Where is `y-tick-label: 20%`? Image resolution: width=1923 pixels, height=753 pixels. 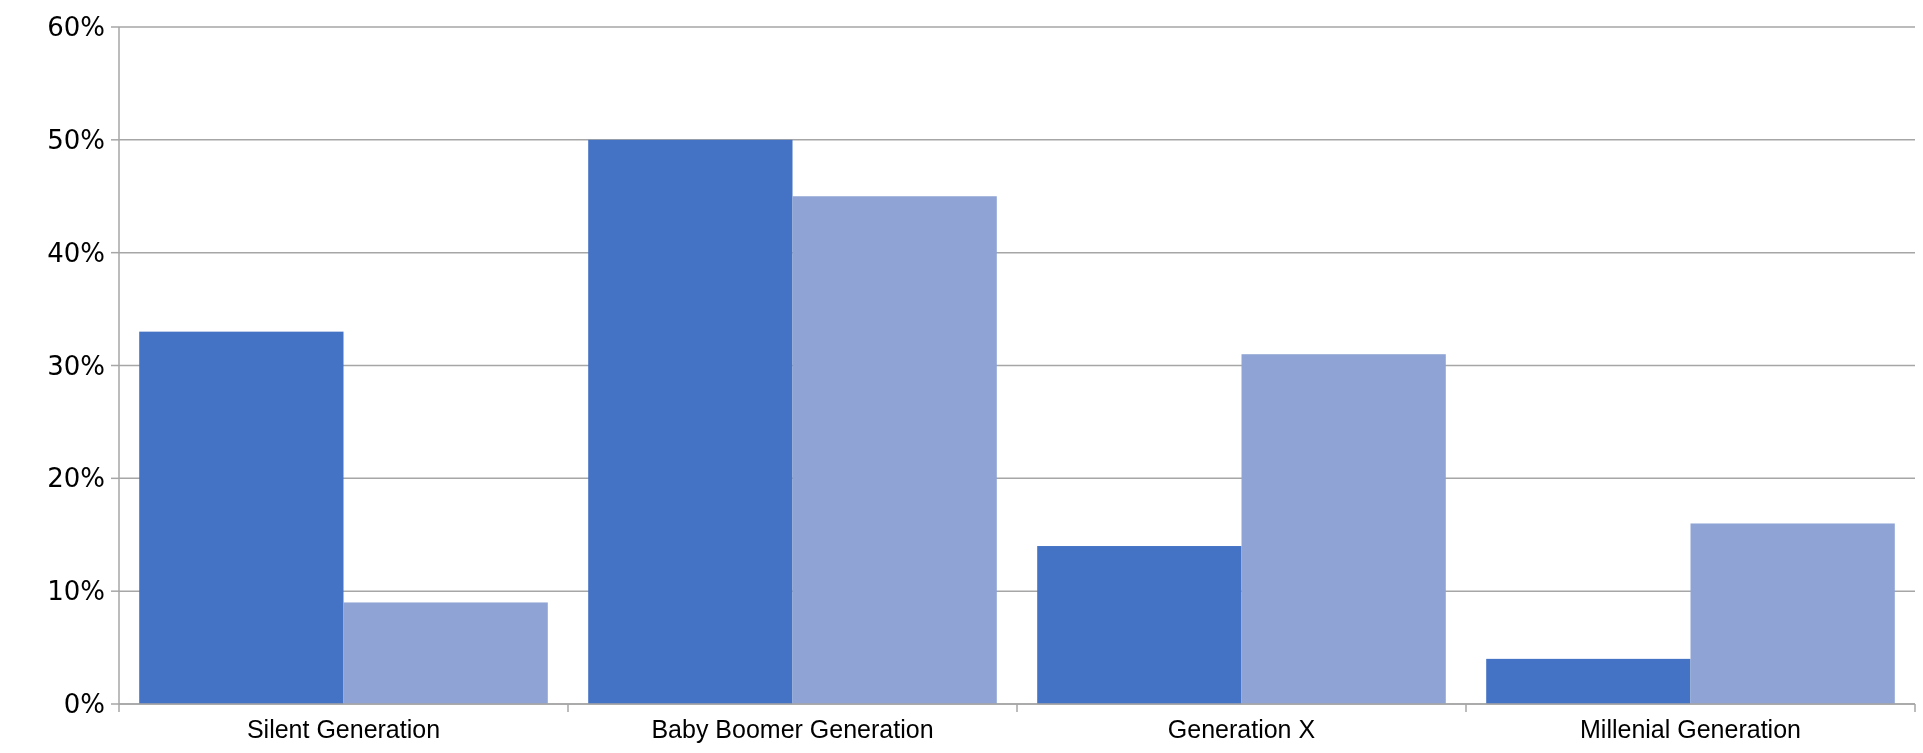
y-tick-label: 20% is located at coordinates (76, 478).